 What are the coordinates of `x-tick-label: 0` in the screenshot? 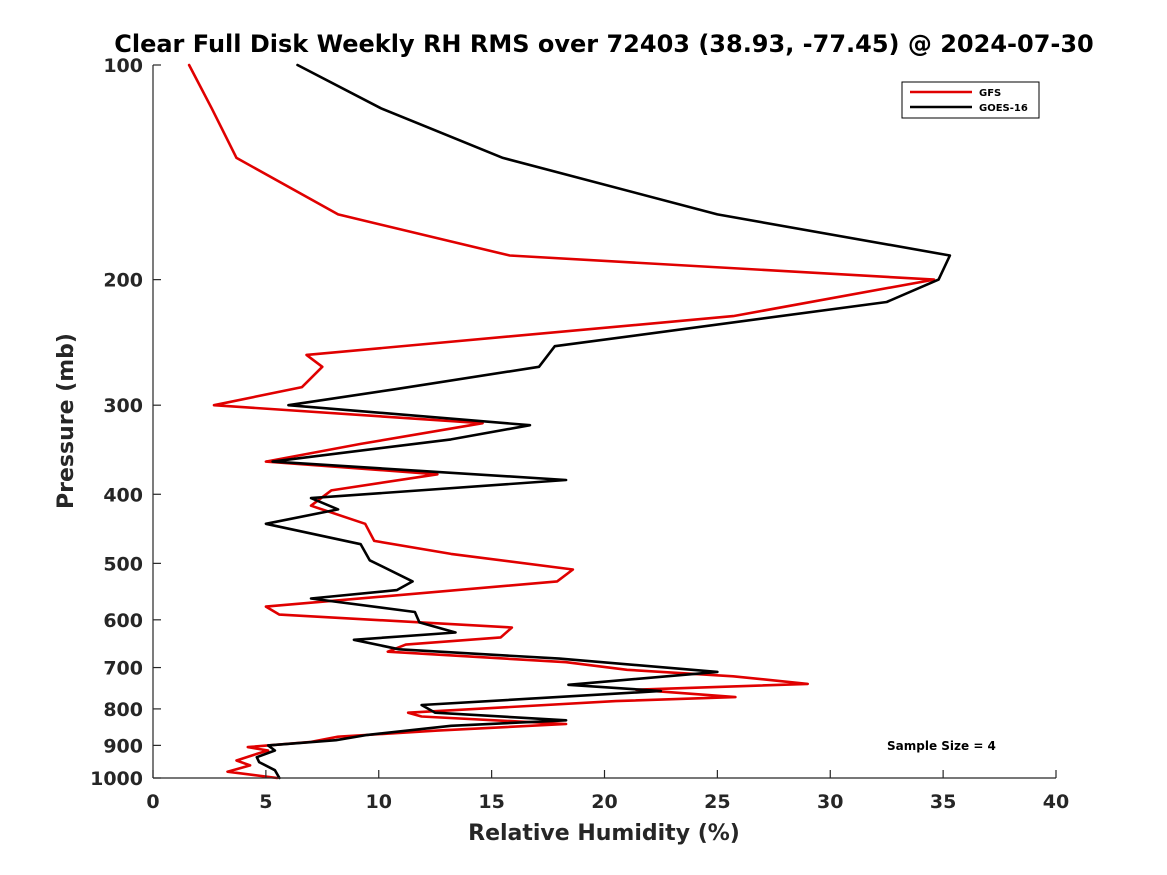 It's located at (152, 802).